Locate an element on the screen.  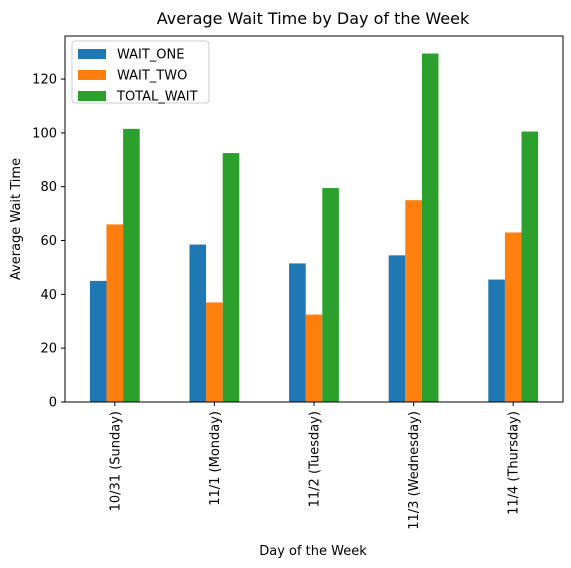
legend-box is located at coordinates (140, 72).